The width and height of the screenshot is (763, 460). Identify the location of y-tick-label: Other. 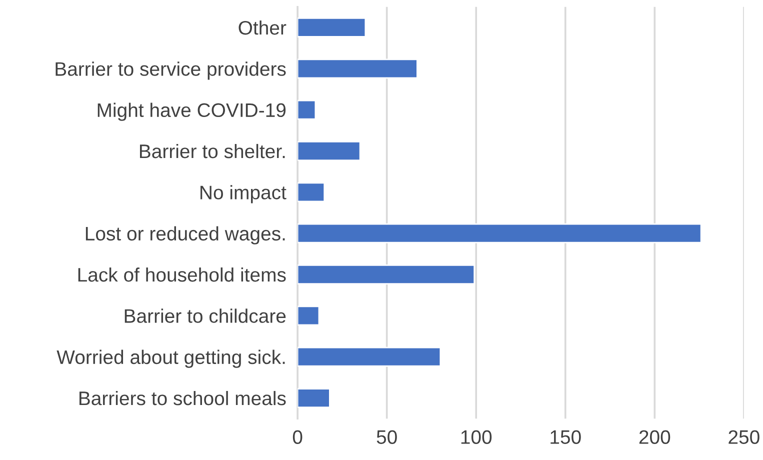
(262, 27).